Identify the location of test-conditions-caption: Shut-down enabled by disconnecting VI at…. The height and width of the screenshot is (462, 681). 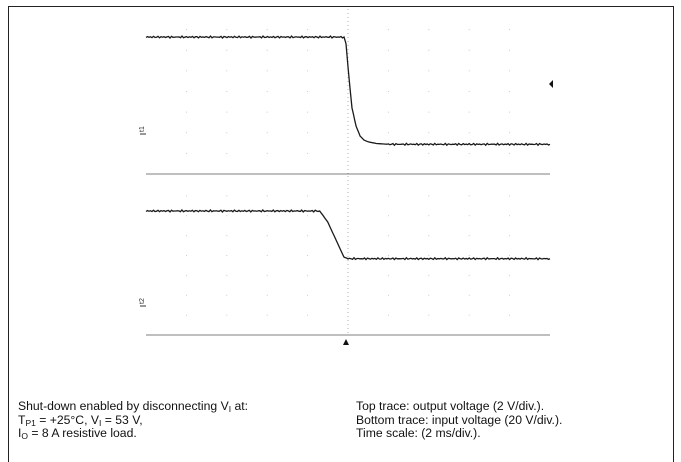
(133, 420).